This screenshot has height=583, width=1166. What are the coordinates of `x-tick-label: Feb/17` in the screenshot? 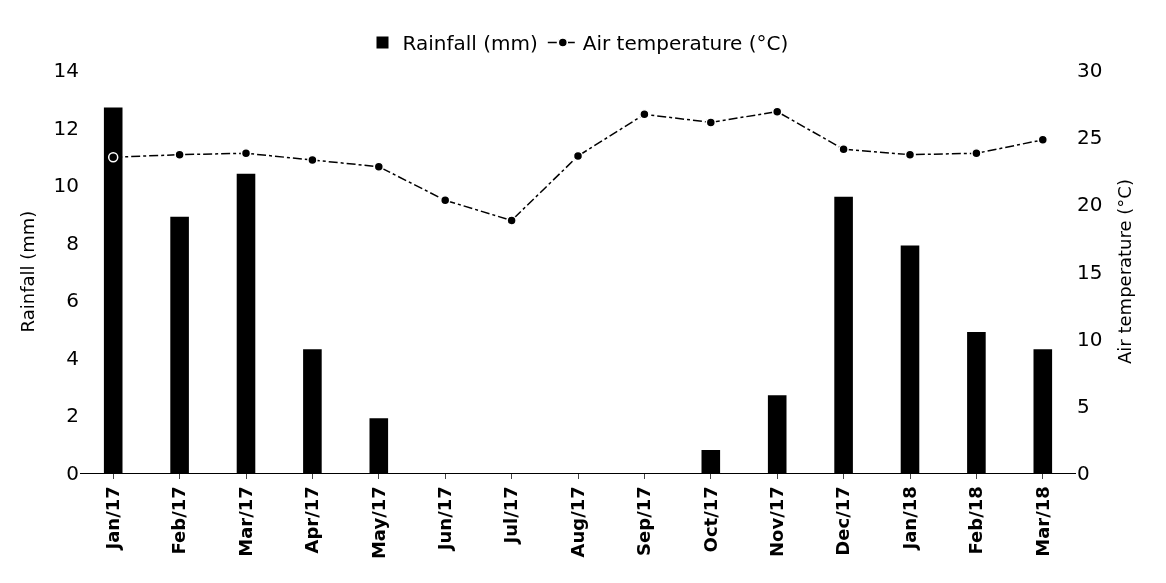 It's located at (179, 520).